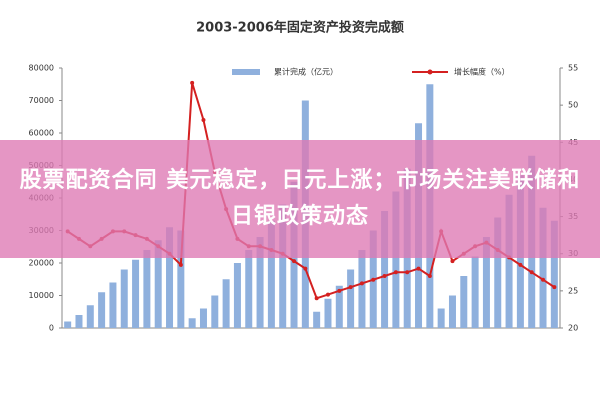 This screenshot has width=600, height=400. Describe the element at coordinates (573, 105) in the screenshot. I see `y2-tick-label: 50` at that location.